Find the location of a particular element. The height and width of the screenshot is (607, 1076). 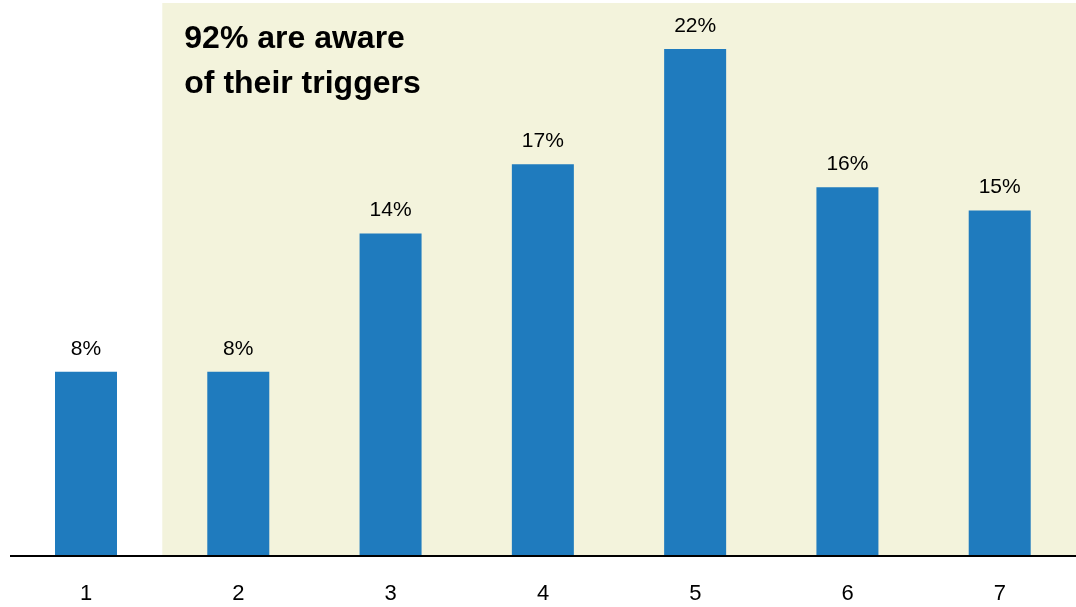

x-tick-label: 5 is located at coordinates (695, 592).